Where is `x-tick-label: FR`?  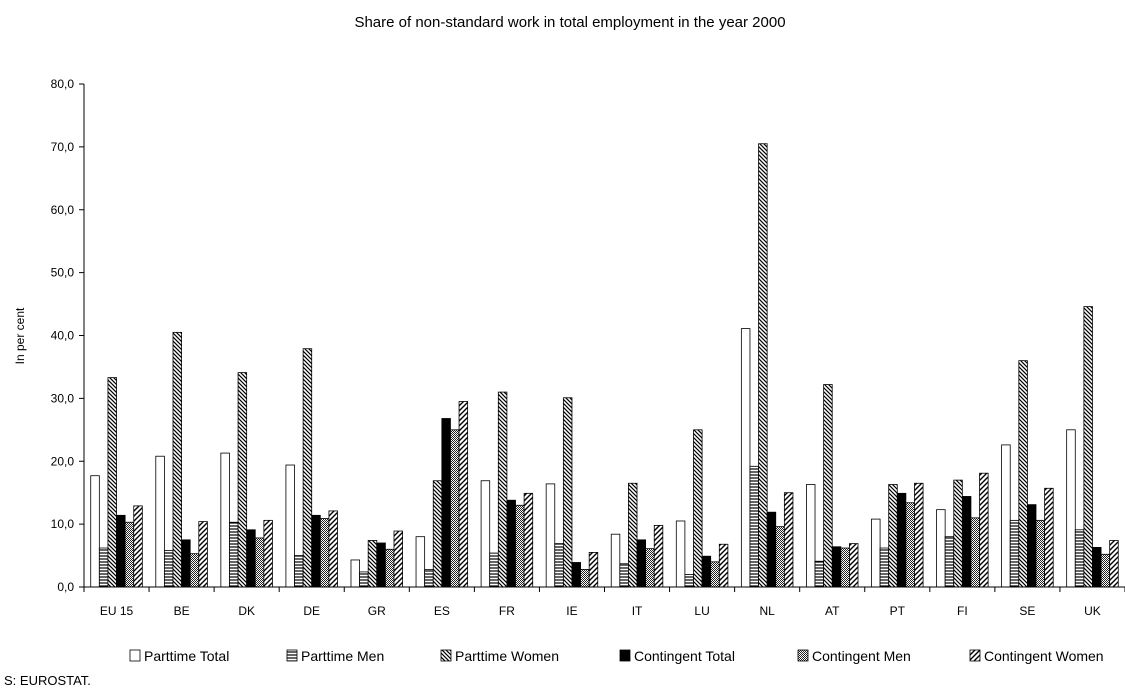
x-tick-label: FR is located at coordinates (507, 611).